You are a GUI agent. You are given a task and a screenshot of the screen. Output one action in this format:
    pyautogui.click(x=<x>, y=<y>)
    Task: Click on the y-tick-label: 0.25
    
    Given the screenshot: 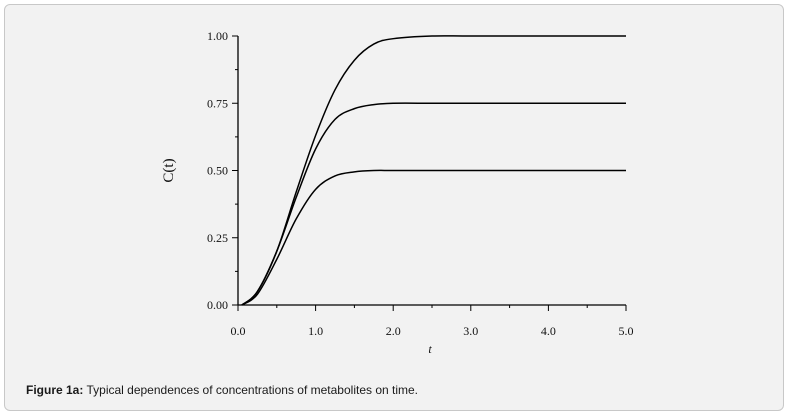 What is the action you would take?
    pyautogui.click(x=217, y=238)
    